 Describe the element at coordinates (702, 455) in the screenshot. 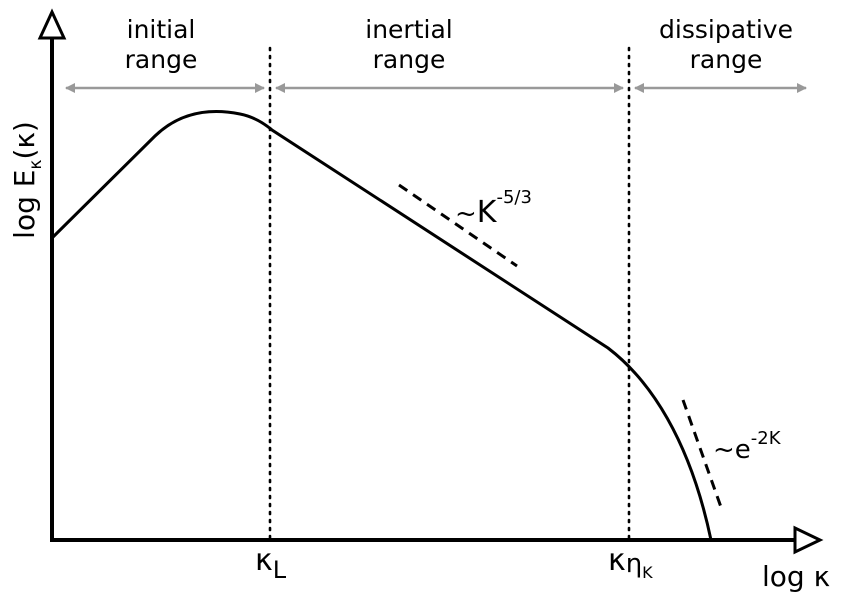

I see `dissipative-slope-dashed-line` at that location.